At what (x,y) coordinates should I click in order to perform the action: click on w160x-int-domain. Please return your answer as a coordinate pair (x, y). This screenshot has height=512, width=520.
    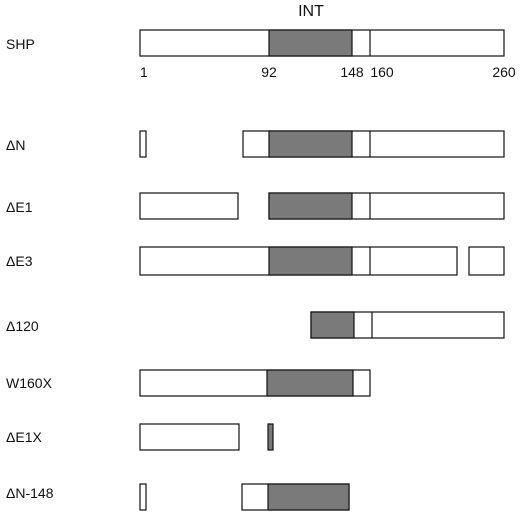
    Looking at the image, I should click on (310, 383).